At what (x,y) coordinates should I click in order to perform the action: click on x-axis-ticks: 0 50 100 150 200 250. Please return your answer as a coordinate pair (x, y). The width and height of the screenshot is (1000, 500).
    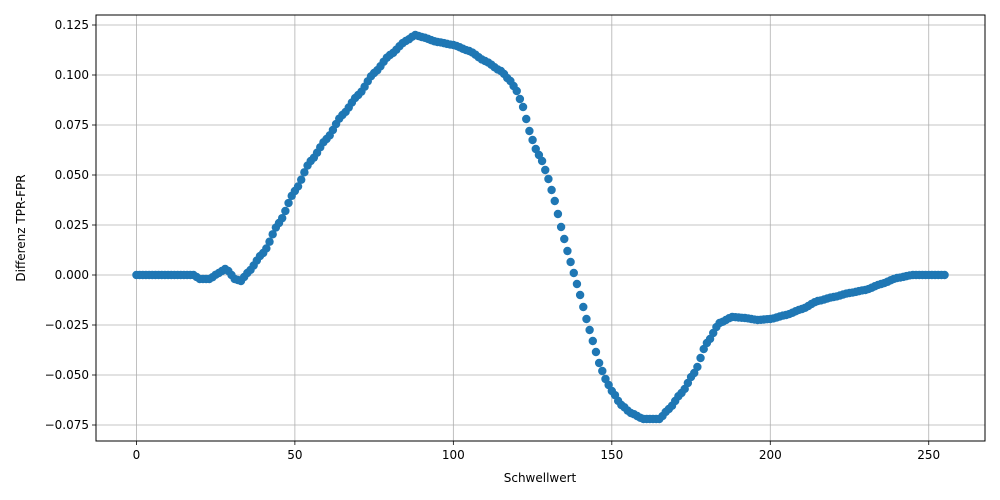
    Looking at the image, I should click on (536, 451).